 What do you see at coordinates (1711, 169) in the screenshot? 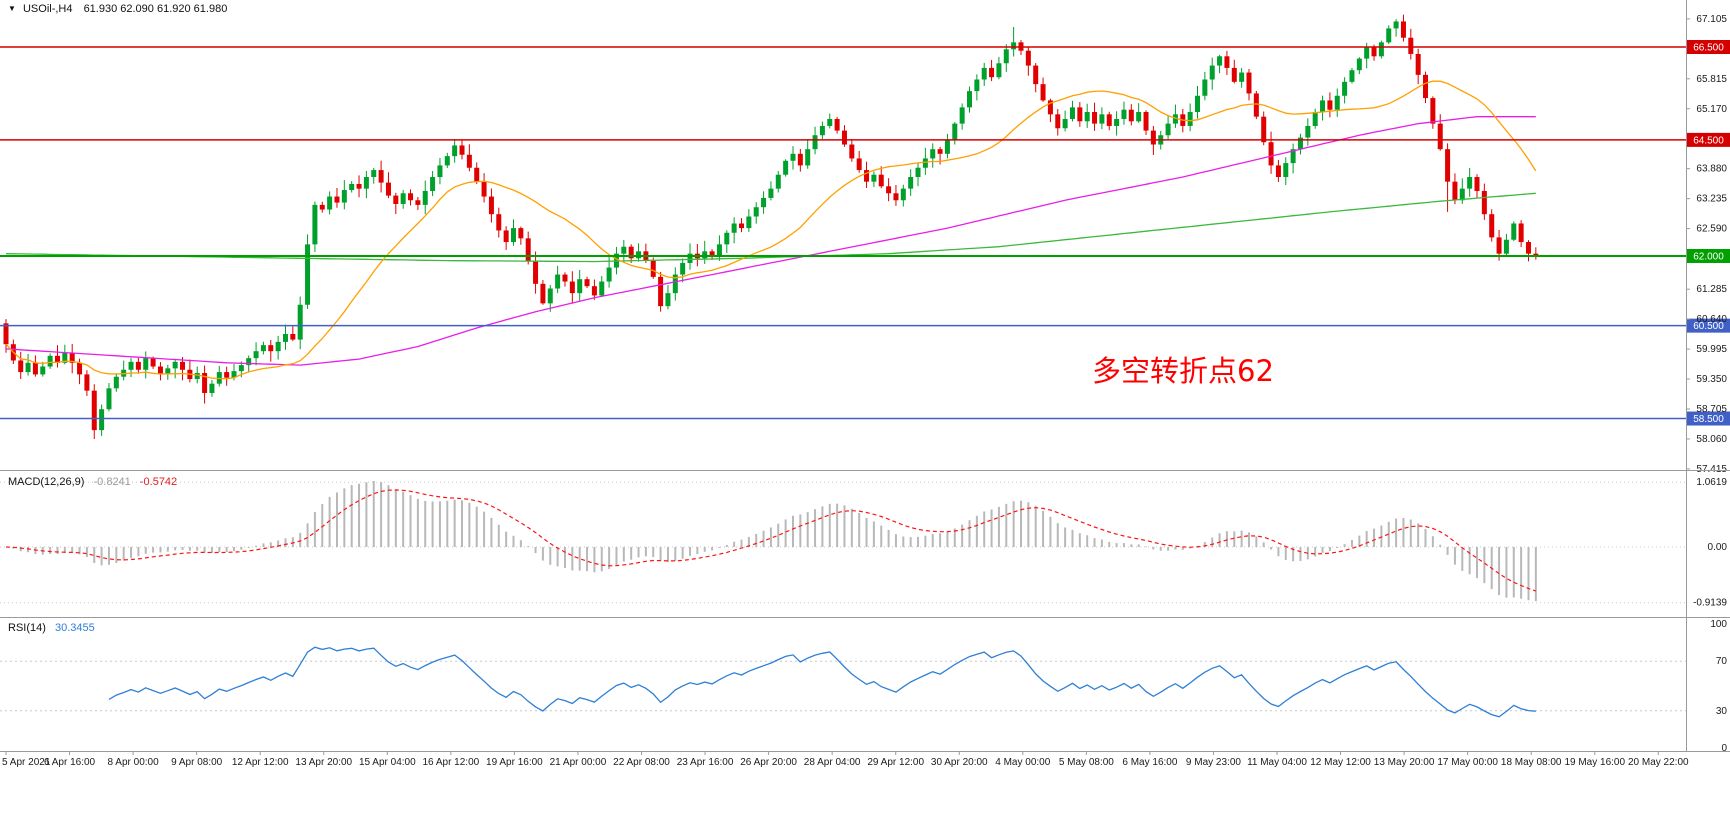
I see `svg-text: 63.880` at bounding box center [1711, 169].